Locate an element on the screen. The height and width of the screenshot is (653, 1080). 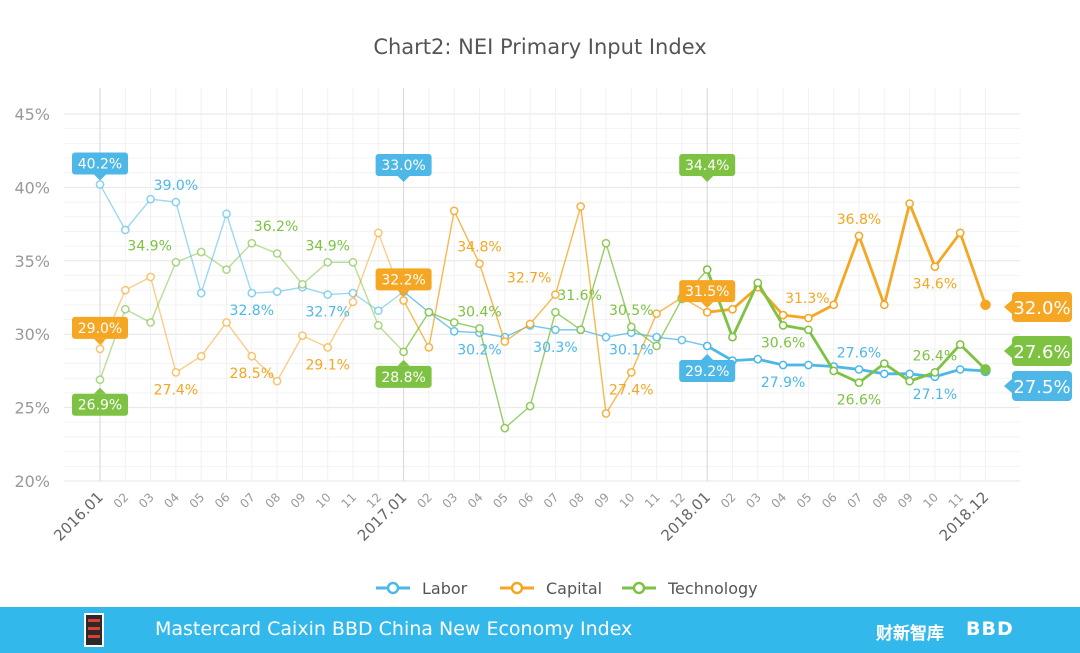
badge-text: 40.2% is located at coordinates (100, 164).